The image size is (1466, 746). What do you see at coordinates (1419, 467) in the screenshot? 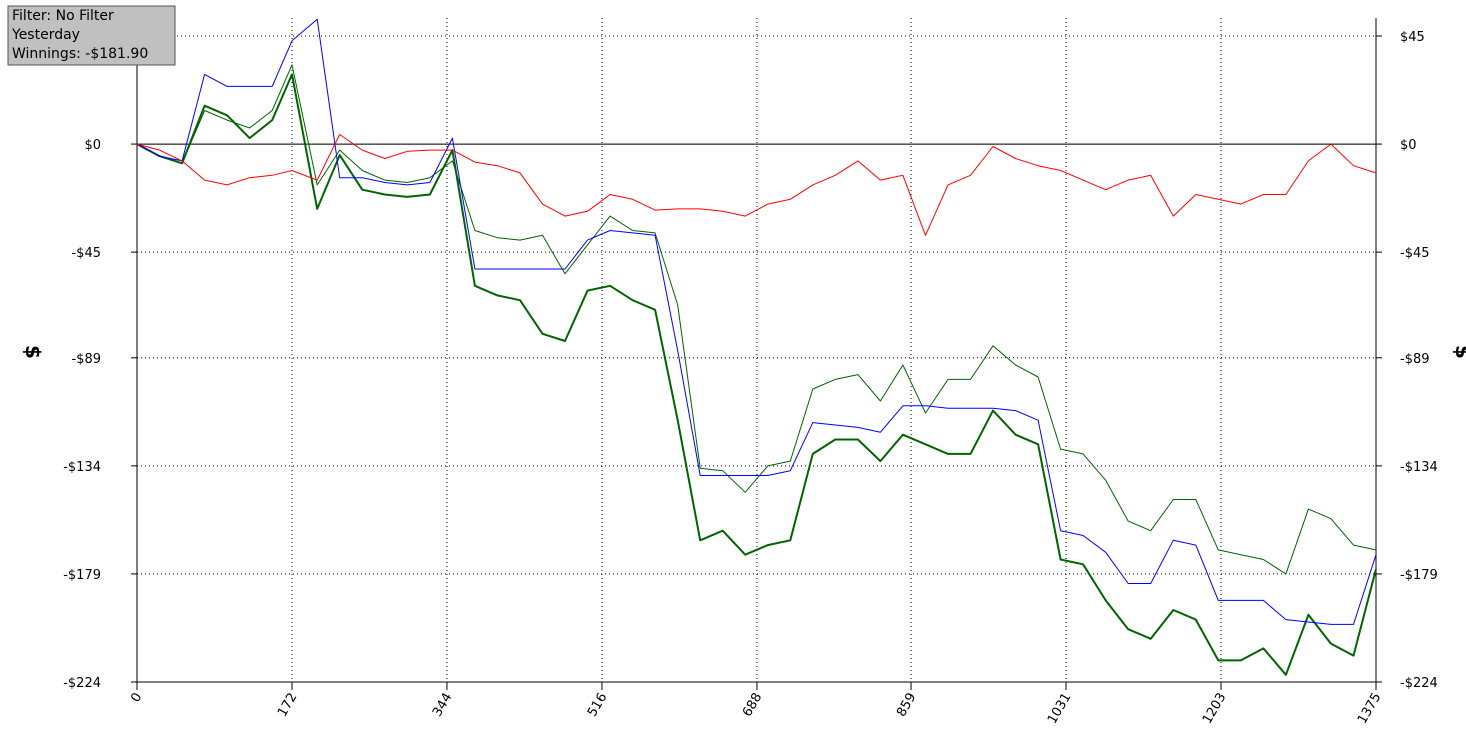
I see `y2-tick-label: -$134` at bounding box center [1419, 467].